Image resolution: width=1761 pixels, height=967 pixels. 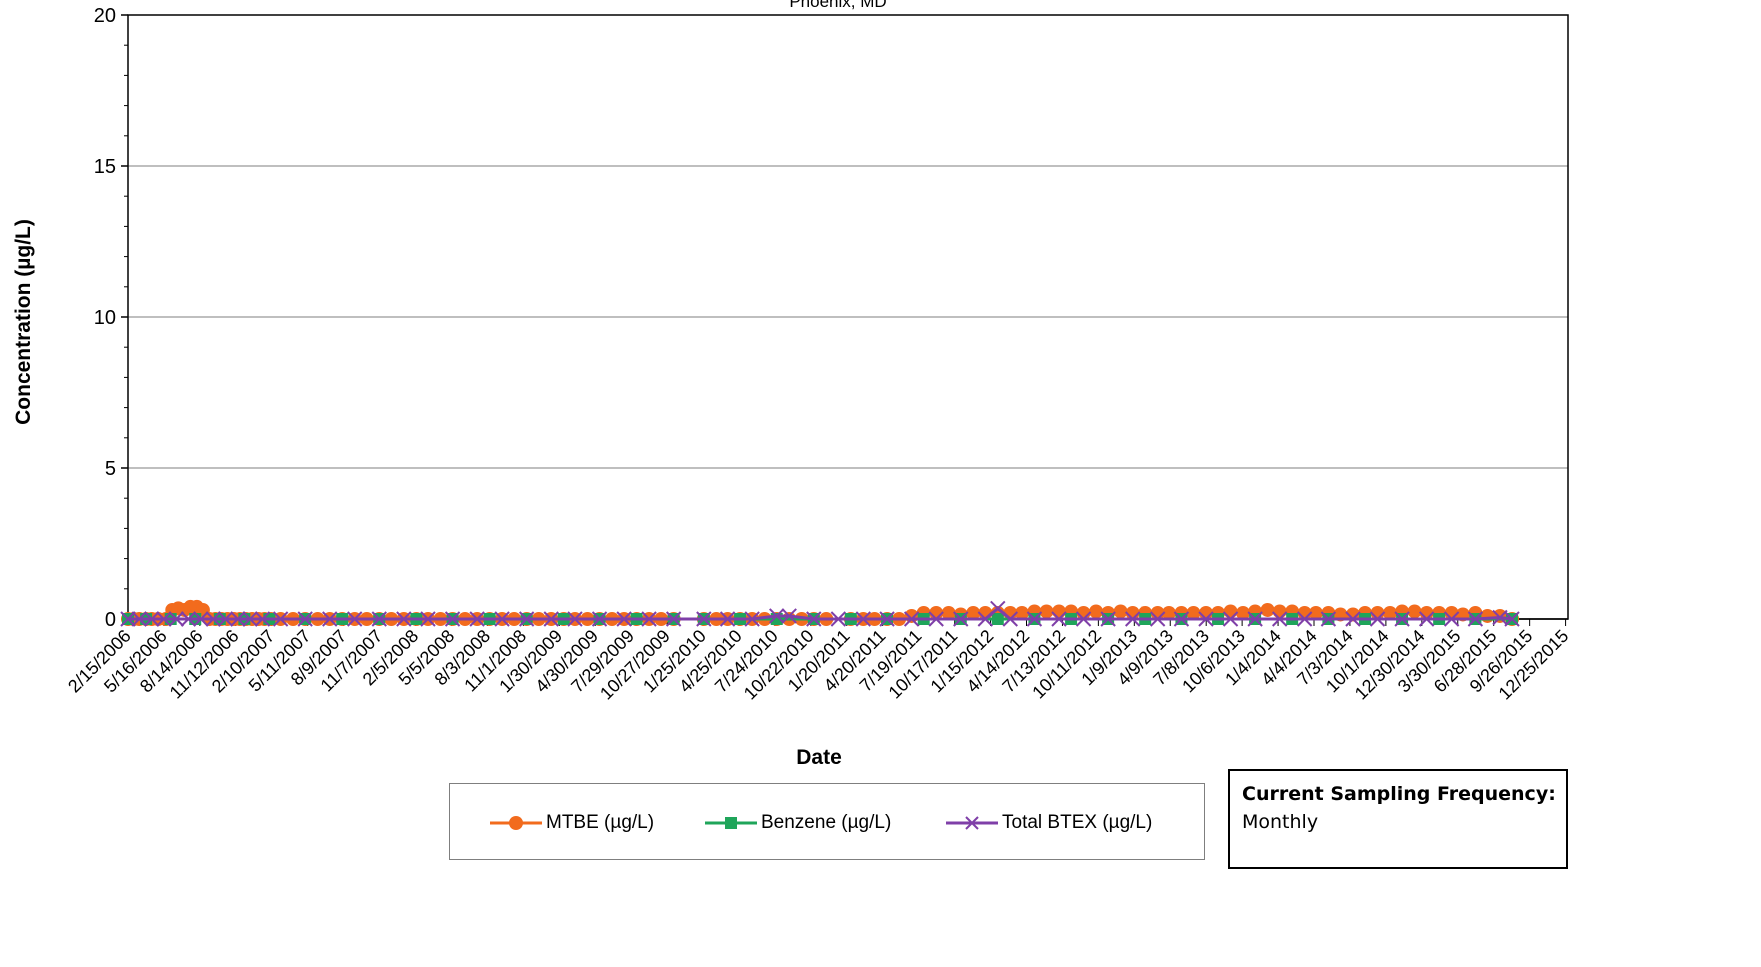 I want to click on legend-swatch-total-btex, so click(x=972, y=823).